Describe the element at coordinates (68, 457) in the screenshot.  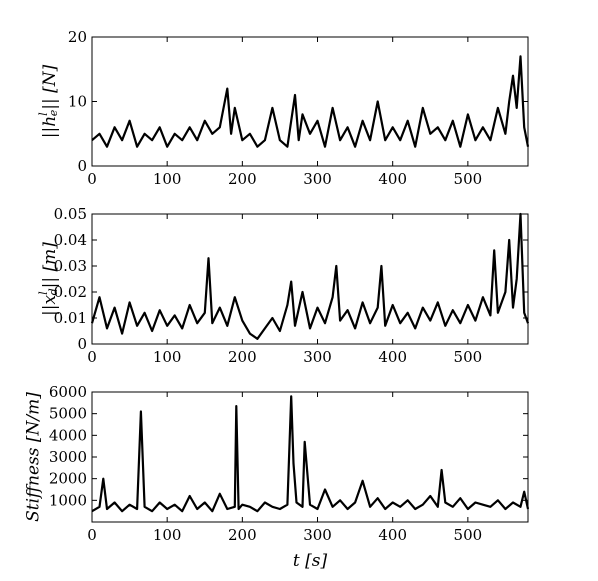
I see `y-tick-label: 3000` at that location.